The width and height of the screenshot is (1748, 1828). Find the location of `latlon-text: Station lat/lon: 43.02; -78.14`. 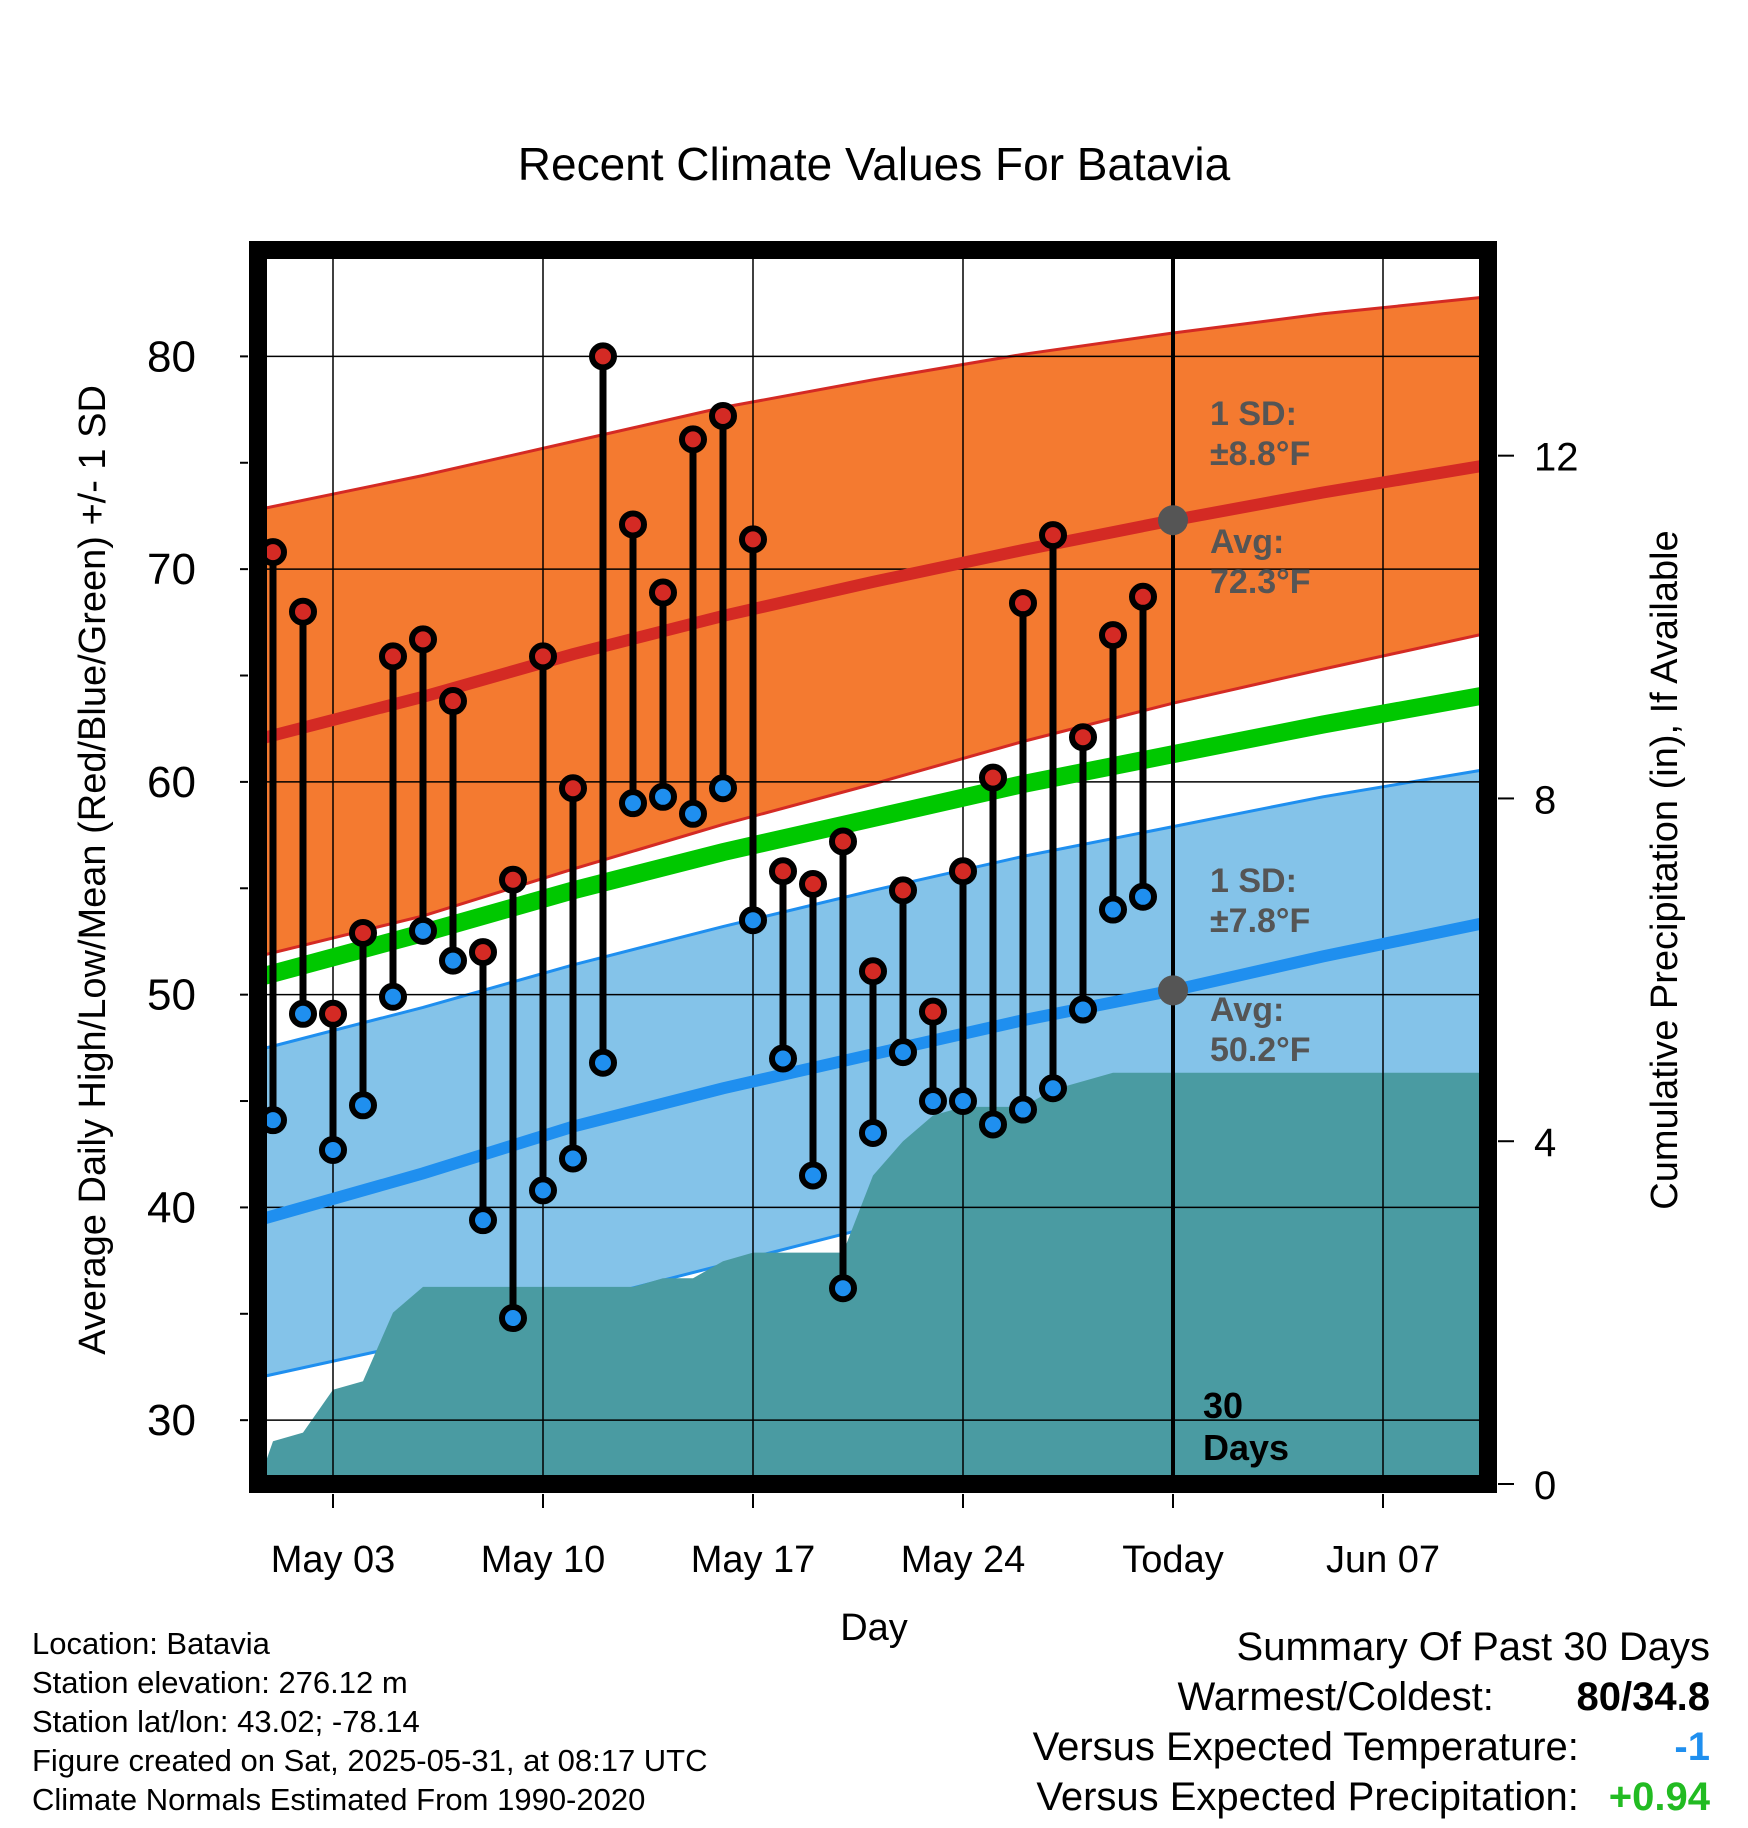

latlon-text: Station lat/lon: 43.02; -78.14 is located at coordinates (226, 1721).